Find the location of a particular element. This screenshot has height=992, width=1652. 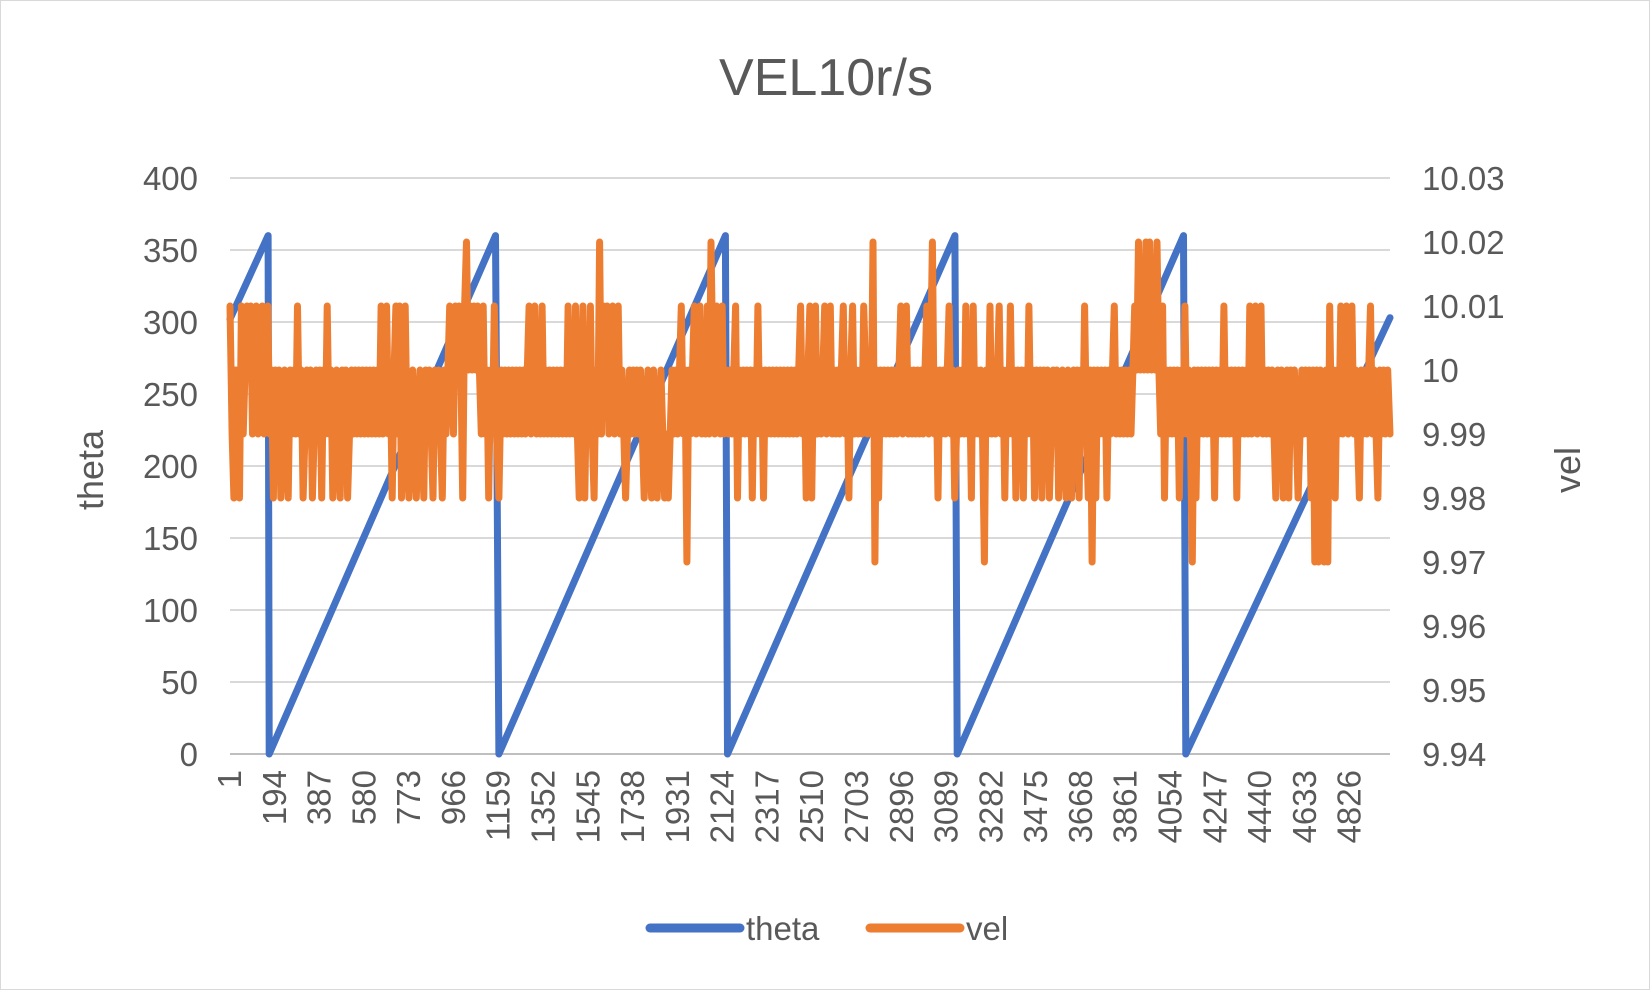

x-tick-label: 3282 is located at coordinates (990, 806).